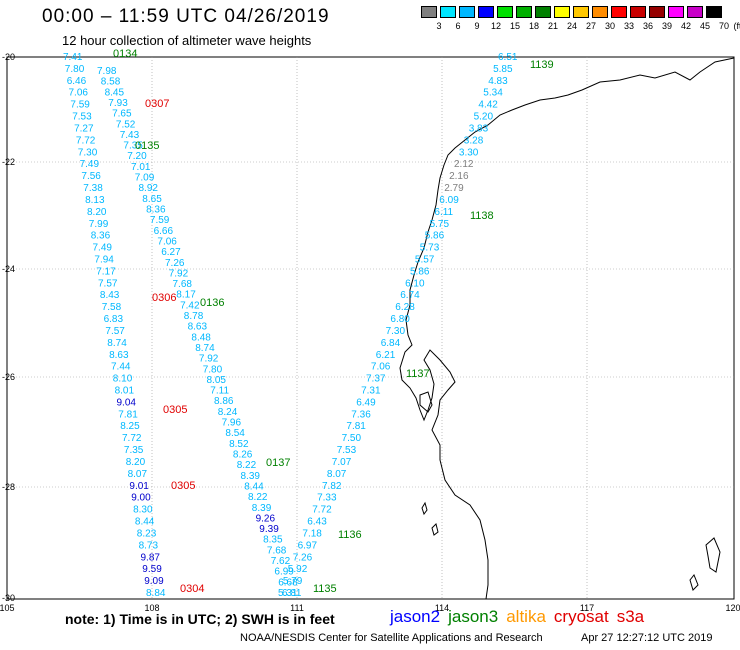  What do you see at coordinates (111, 82) in the screenshot?
I see `swh-value: 8.58` at bounding box center [111, 82].